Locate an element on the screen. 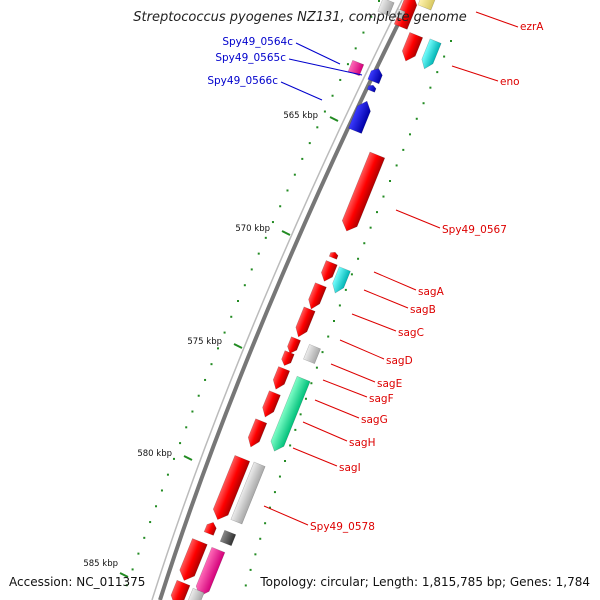 The height and width of the screenshot is (600, 600). leader-eno is located at coordinates (475, 73).